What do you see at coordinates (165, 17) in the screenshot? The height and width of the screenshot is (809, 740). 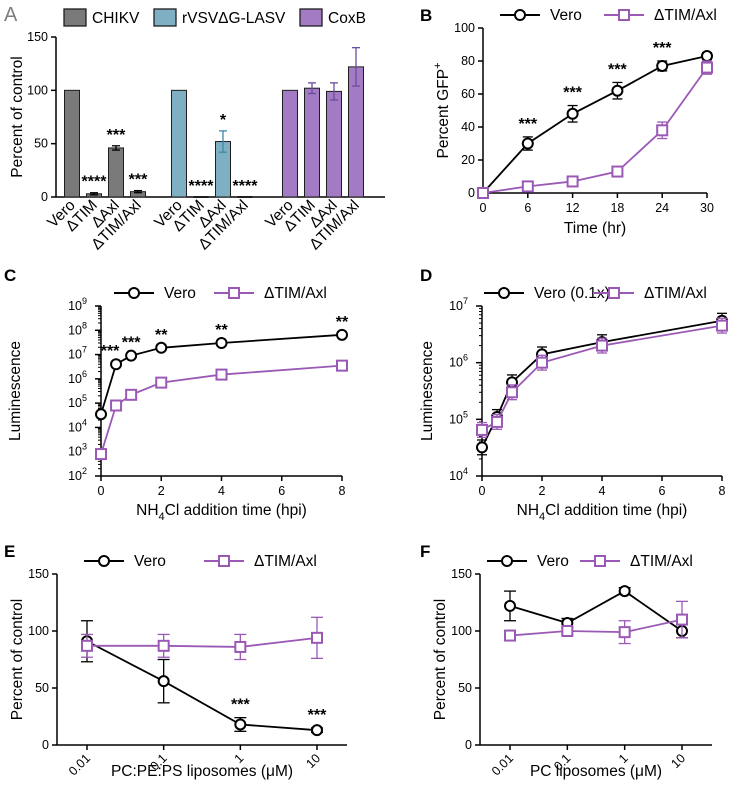 I see `legend-swatch` at bounding box center [165, 17].